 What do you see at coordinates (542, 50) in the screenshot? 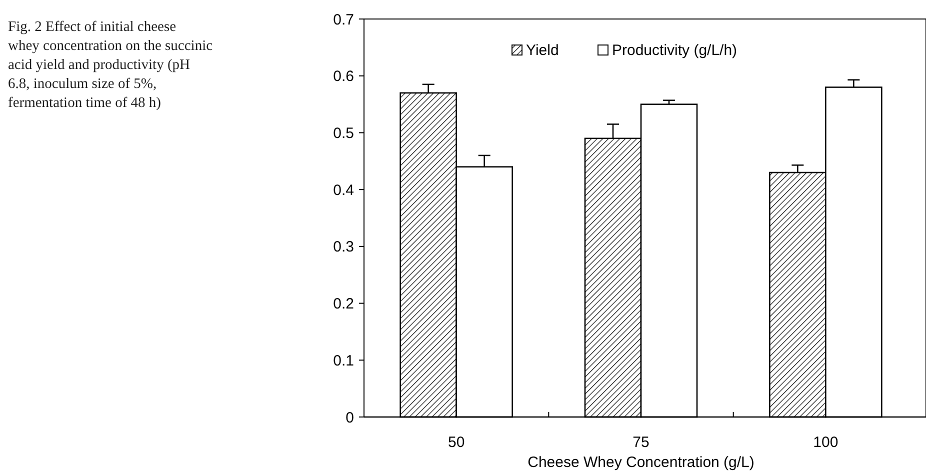
I see `legend-label: Yield` at bounding box center [542, 50].